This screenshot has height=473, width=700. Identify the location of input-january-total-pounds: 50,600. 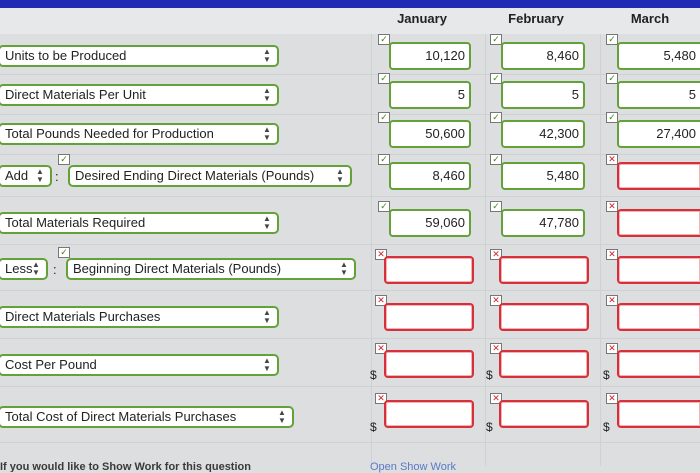
(430, 134).